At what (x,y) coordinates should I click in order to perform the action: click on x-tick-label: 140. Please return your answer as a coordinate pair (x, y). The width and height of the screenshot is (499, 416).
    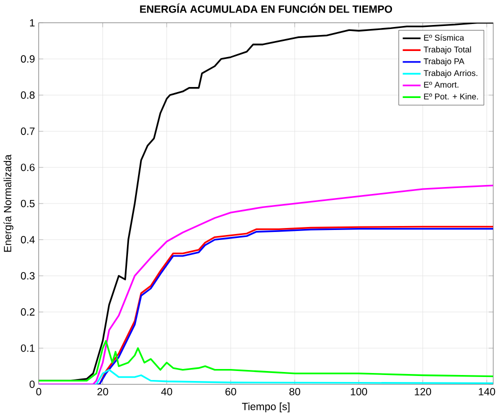
    Looking at the image, I should click on (487, 392).